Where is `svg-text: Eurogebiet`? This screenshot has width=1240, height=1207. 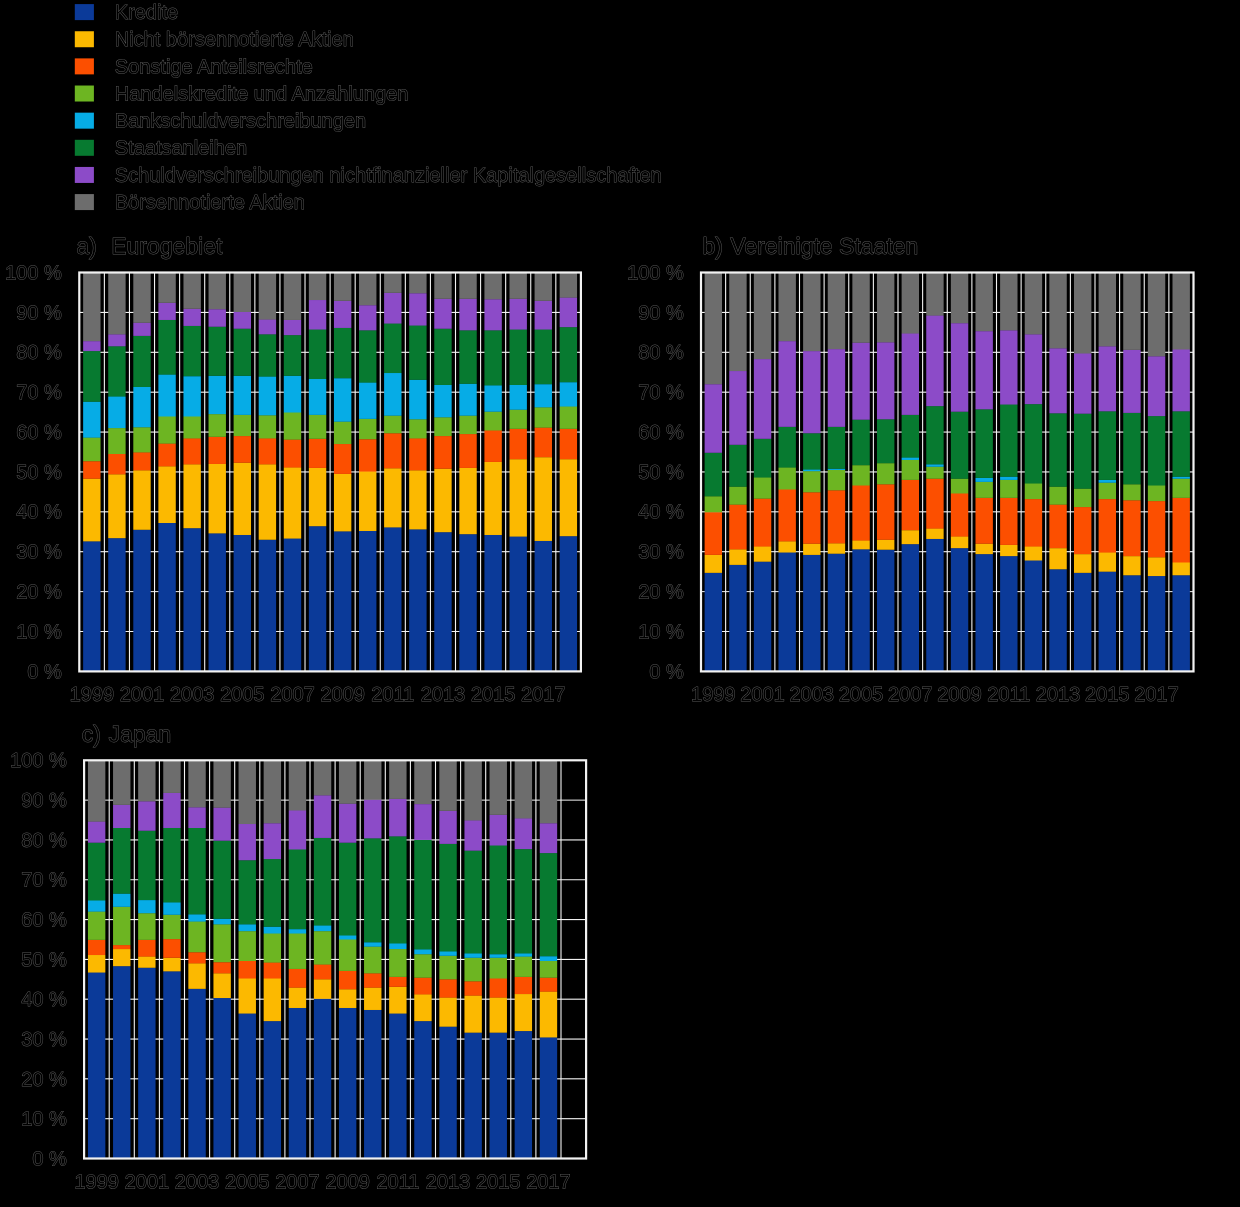 svg-text: Eurogebiet is located at coordinates (167, 246).